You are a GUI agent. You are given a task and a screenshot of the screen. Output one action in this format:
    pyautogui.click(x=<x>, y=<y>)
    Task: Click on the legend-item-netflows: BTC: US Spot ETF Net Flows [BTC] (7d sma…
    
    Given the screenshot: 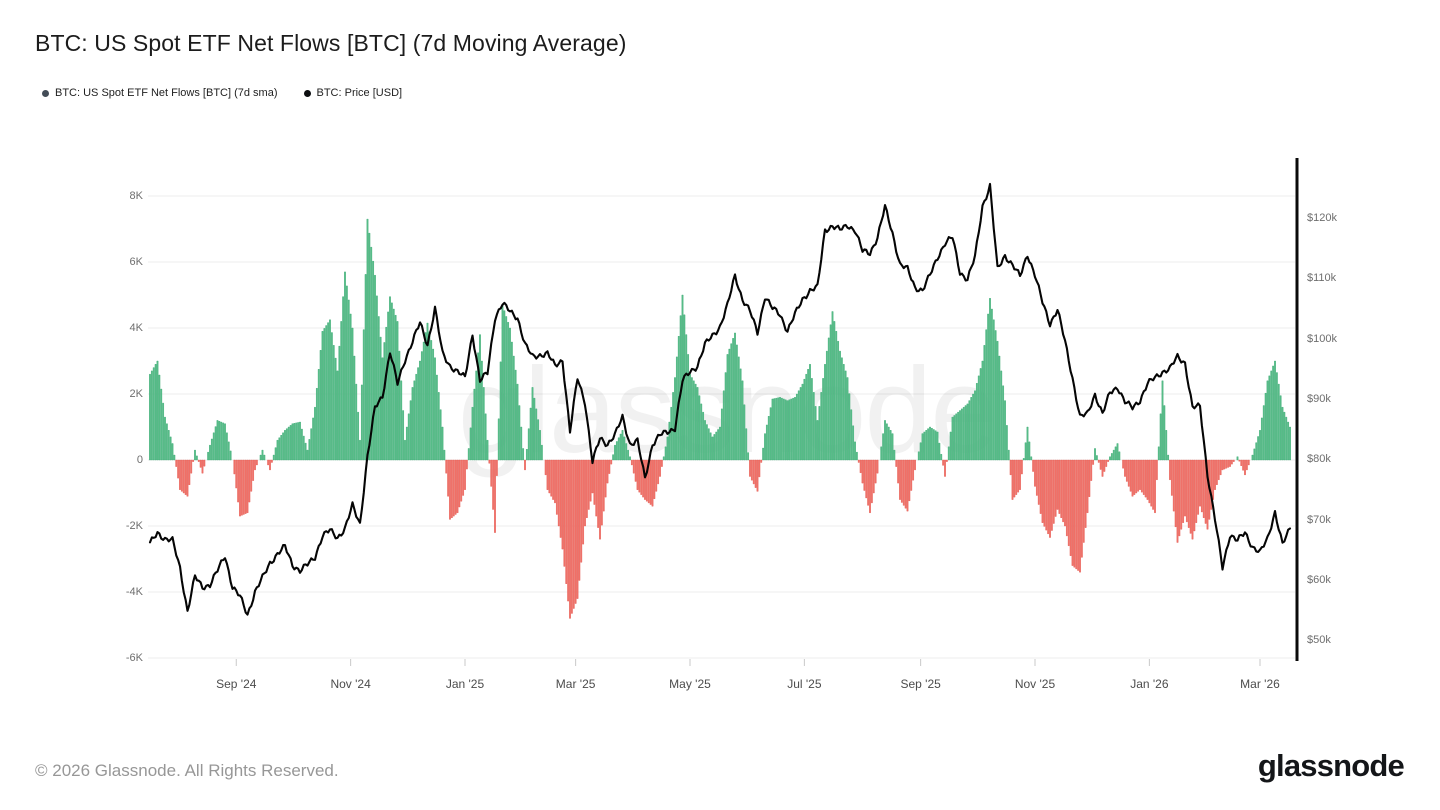 What is the action you would take?
    pyautogui.click(x=160, y=93)
    